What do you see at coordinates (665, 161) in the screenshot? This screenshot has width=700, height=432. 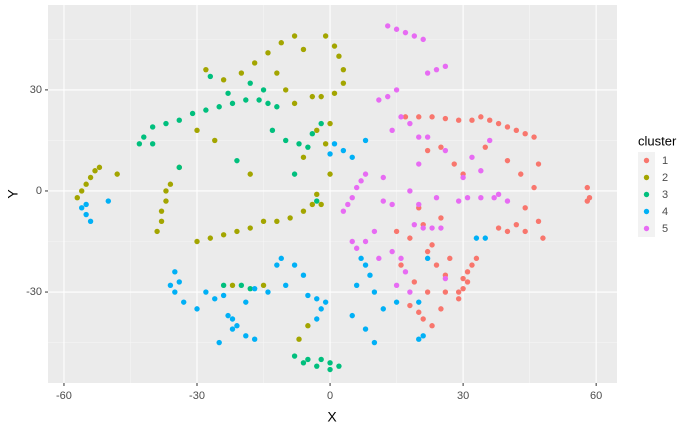 I see `legend-label: 1` at bounding box center [665, 161].